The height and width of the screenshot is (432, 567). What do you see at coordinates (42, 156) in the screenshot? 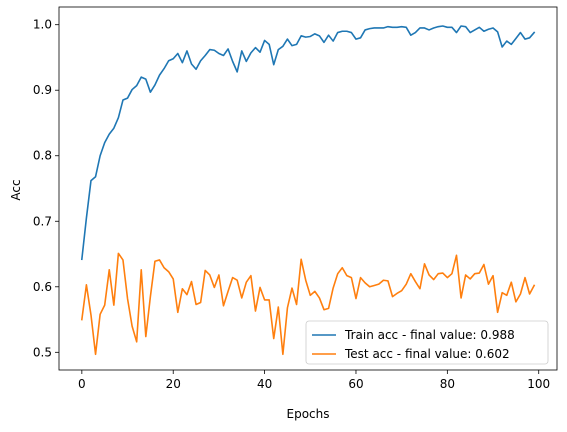
I see `y-tick-label: 0.8` at bounding box center [42, 156].